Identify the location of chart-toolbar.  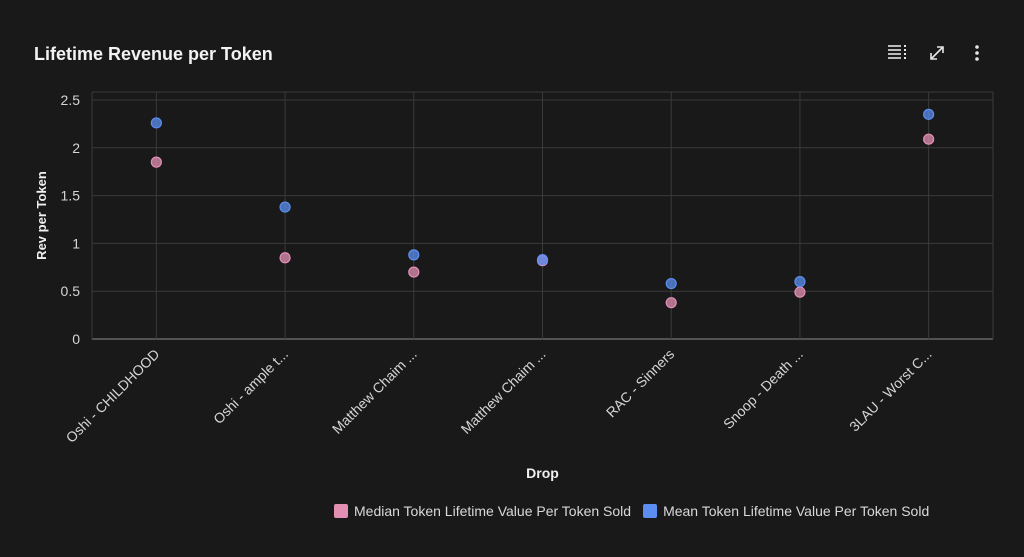
(937, 53).